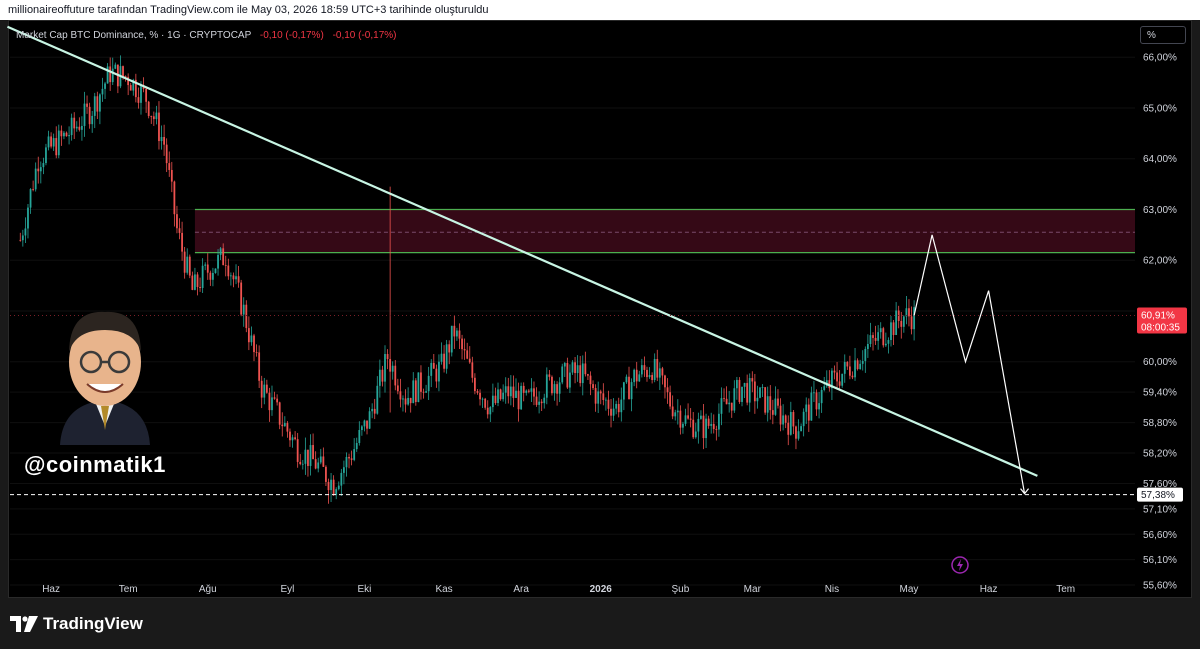 Image resolution: width=1200 pixels, height=649 pixels. I want to click on y-tick-label: 58,20%, so click(1160, 454).